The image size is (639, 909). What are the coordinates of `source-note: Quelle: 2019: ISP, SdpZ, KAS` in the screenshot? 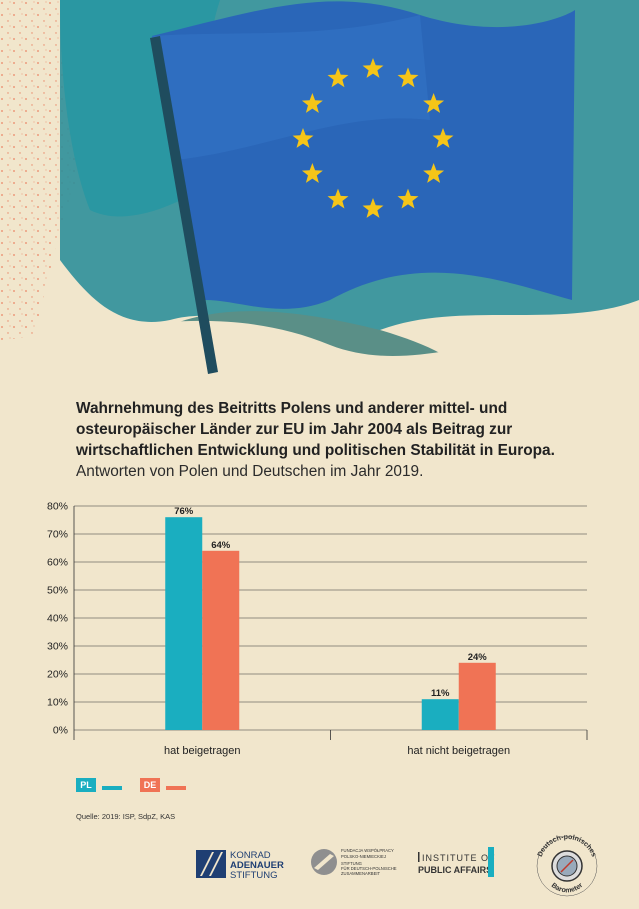 It's located at (126, 816).